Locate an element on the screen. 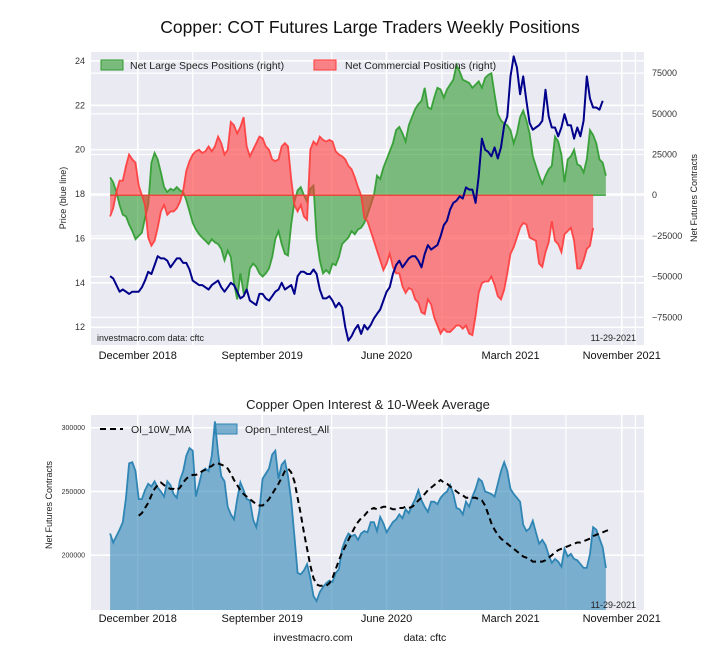  open-interest-y-axis-ticks: 200000 250000 300000 is located at coordinates (73, 492).